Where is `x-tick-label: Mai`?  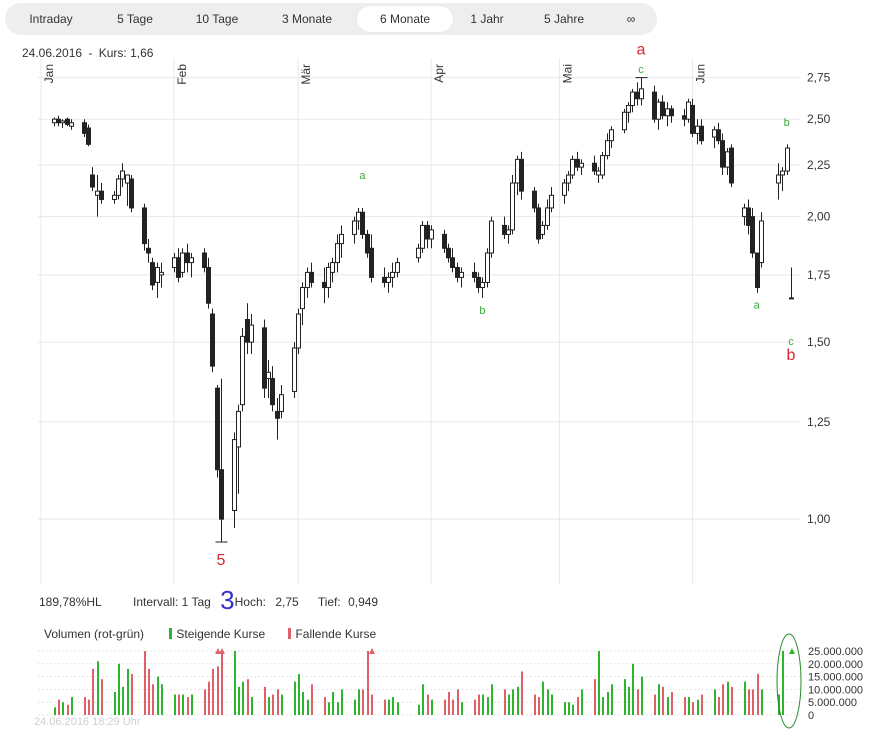
x-tick-label: Mai is located at coordinates (568, 73).